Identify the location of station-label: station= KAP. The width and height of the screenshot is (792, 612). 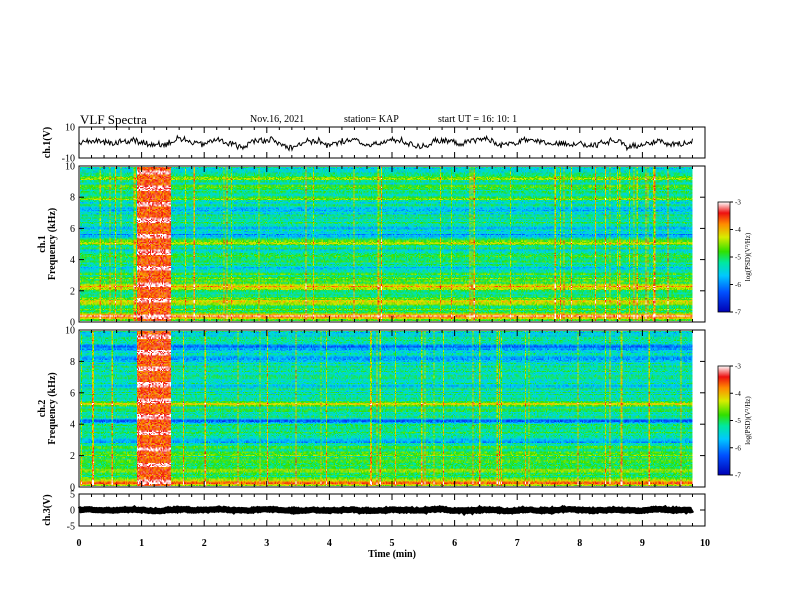
(371, 119).